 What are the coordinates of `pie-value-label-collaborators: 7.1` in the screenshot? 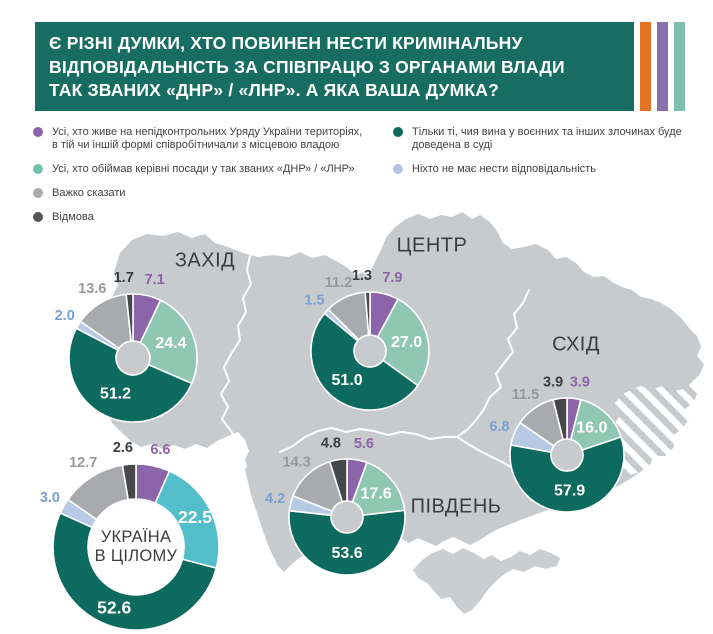 It's located at (155, 280).